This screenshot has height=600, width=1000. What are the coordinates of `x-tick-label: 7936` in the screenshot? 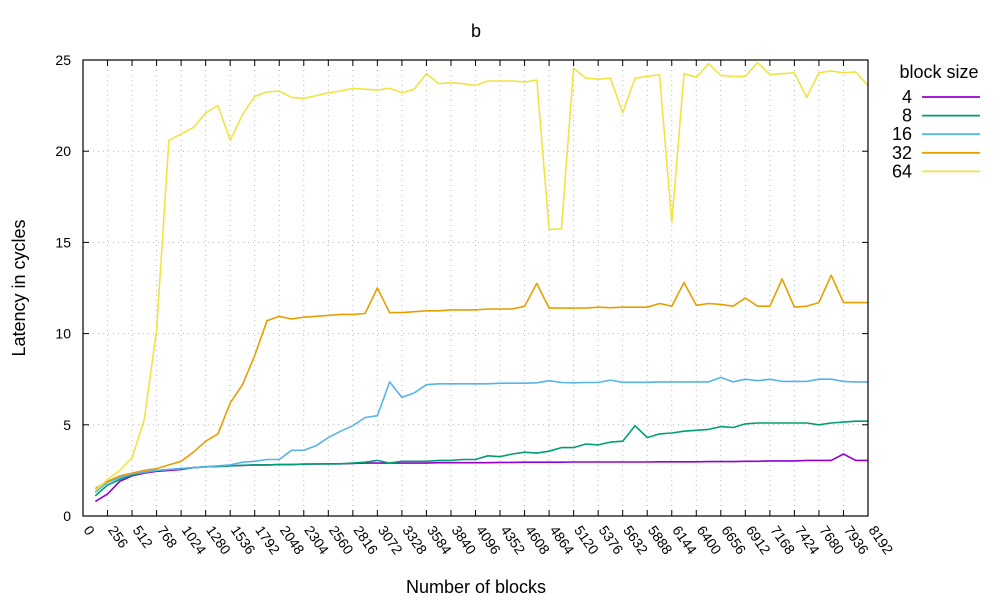 It's located at (856, 540).